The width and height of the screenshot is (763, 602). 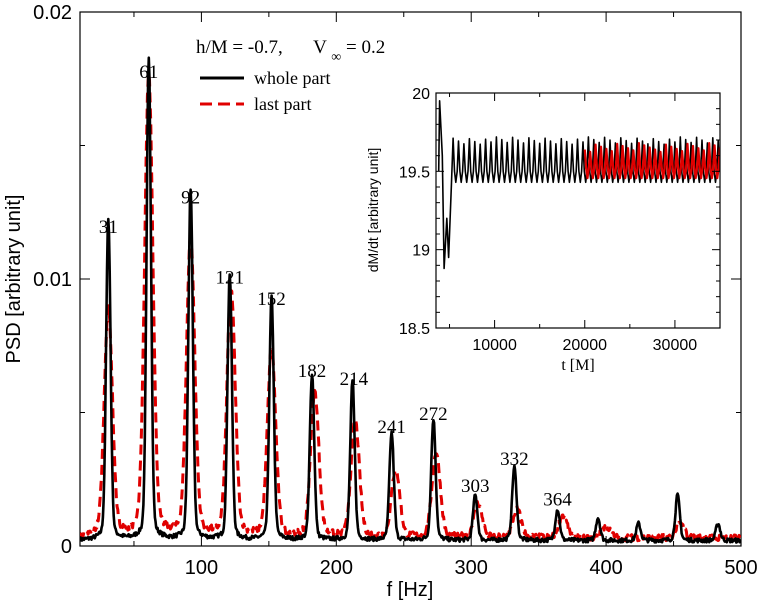 What do you see at coordinates (290, 51) in the screenshot?
I see `params-label: h/M = -0.7, V ∞ = 0.2` at bounding box center [290, 51].